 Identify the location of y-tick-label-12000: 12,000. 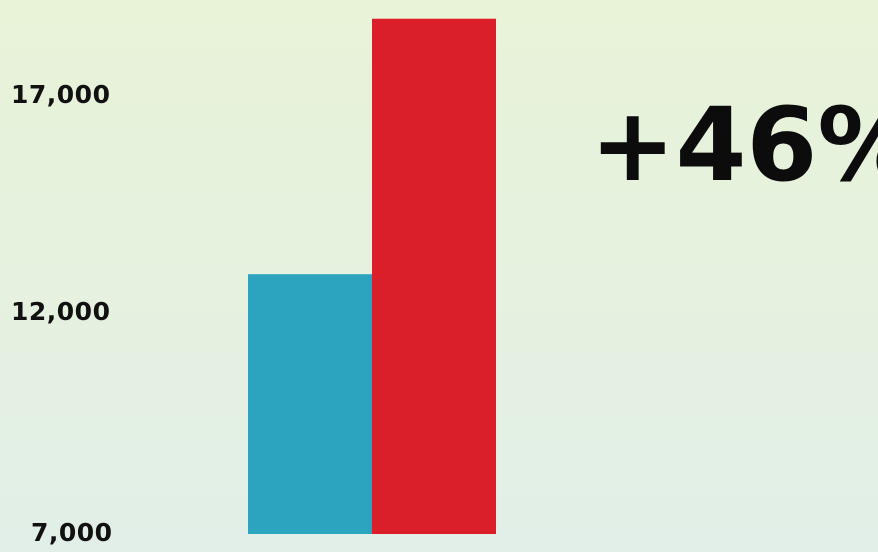
(61, 311).